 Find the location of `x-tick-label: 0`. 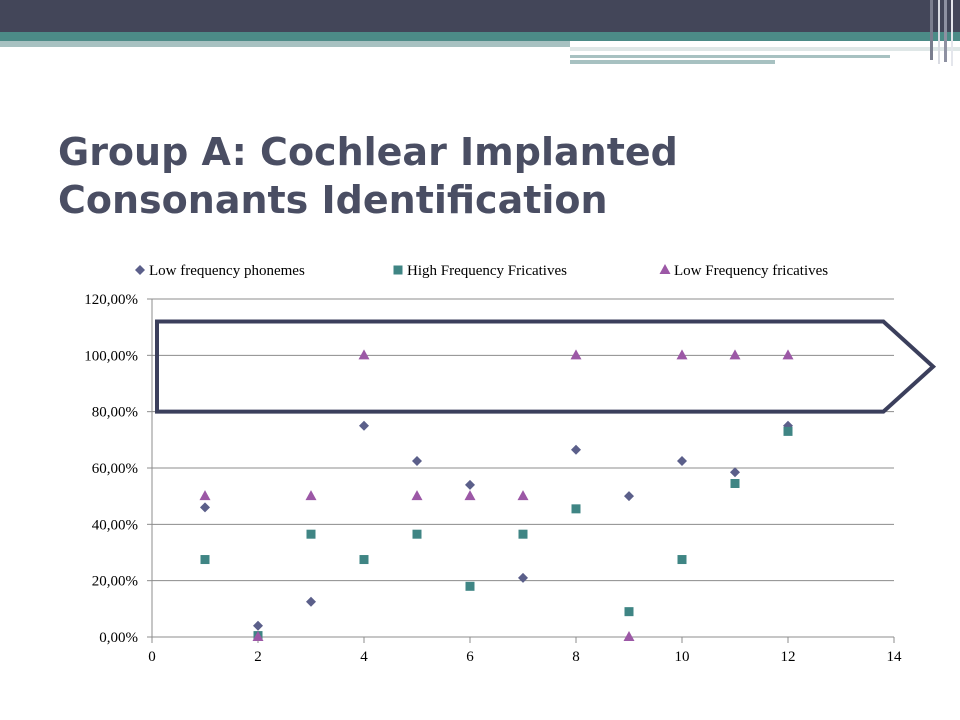

x-tick-label: 0 is located at coordinates (152, 657).